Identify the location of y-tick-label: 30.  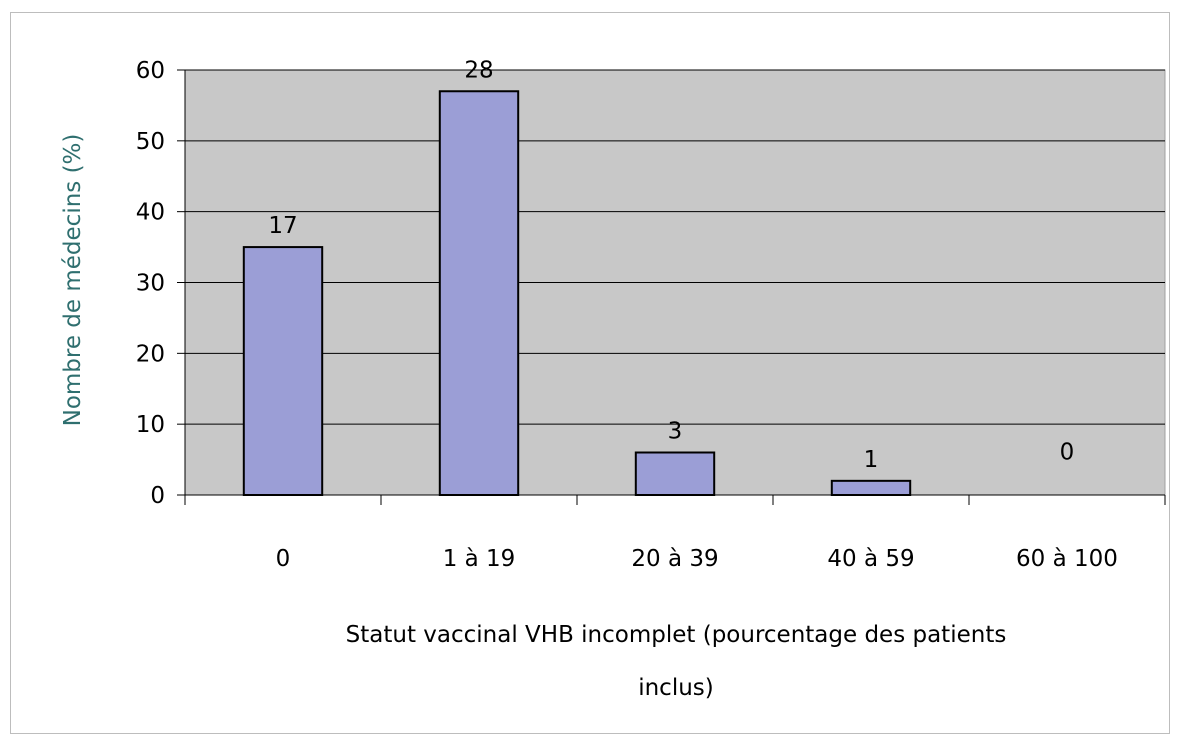
(150, 284).